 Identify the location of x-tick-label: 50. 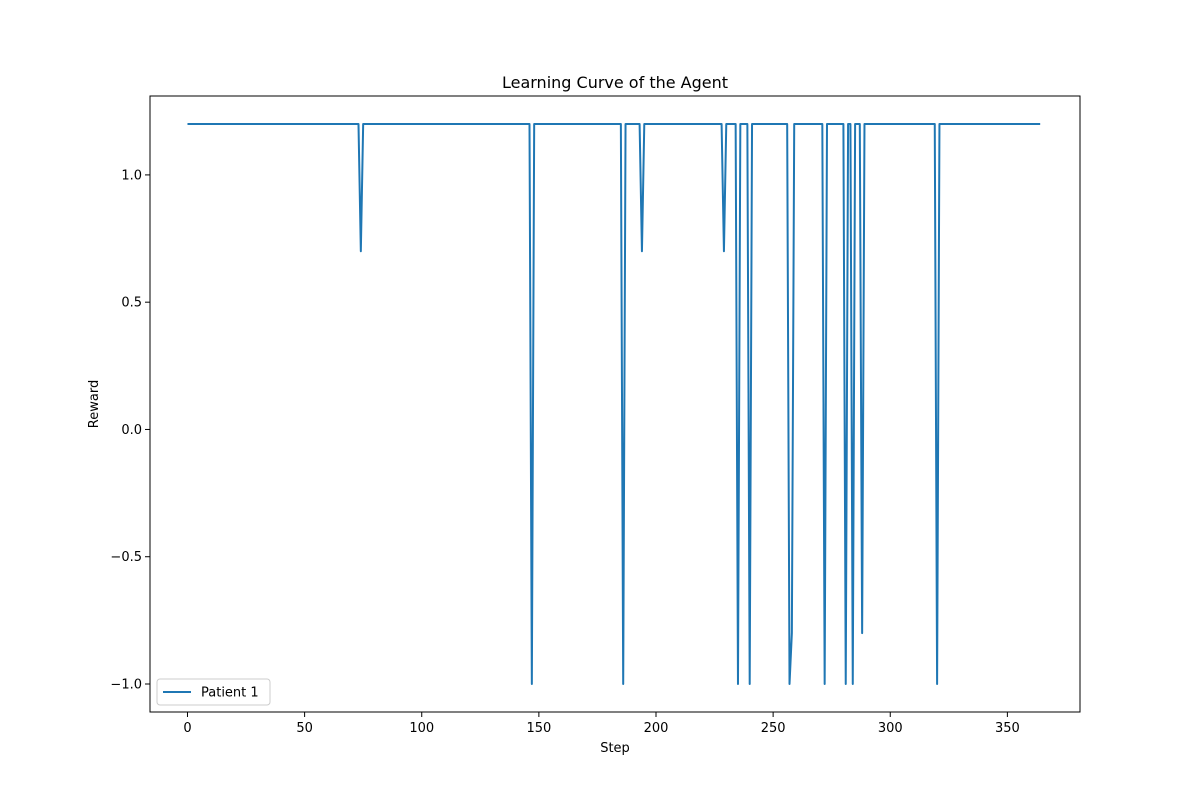
(304, 728).